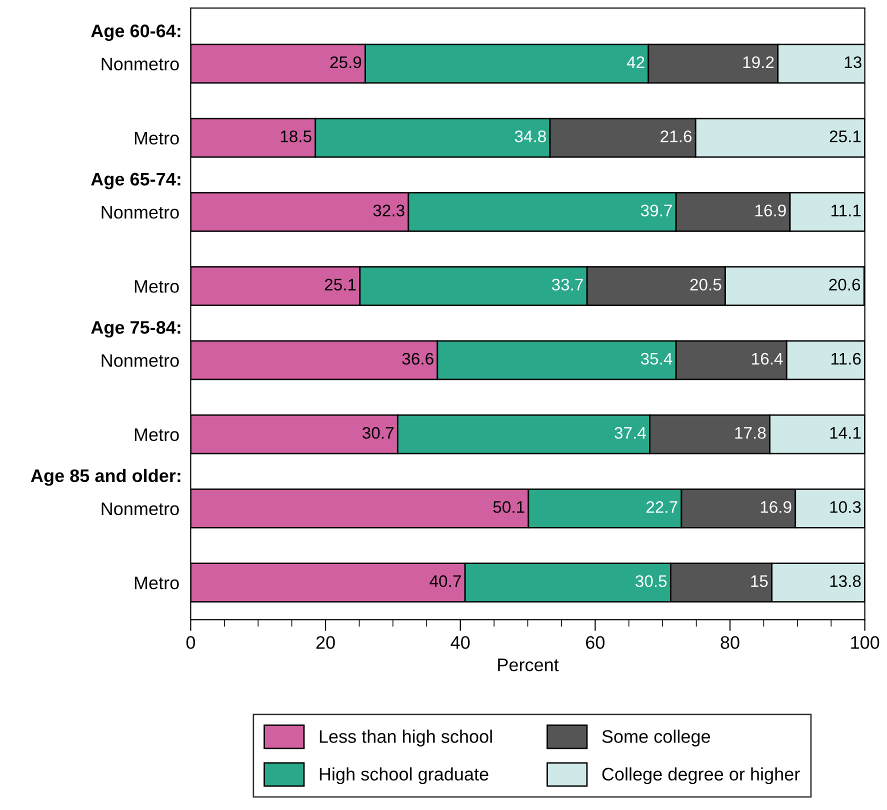 The width and height of the screenshot is (887, 810). Describe the element at coordinates (135, 329) in the screenshot. I see `text: Age 75-84:` at that location.